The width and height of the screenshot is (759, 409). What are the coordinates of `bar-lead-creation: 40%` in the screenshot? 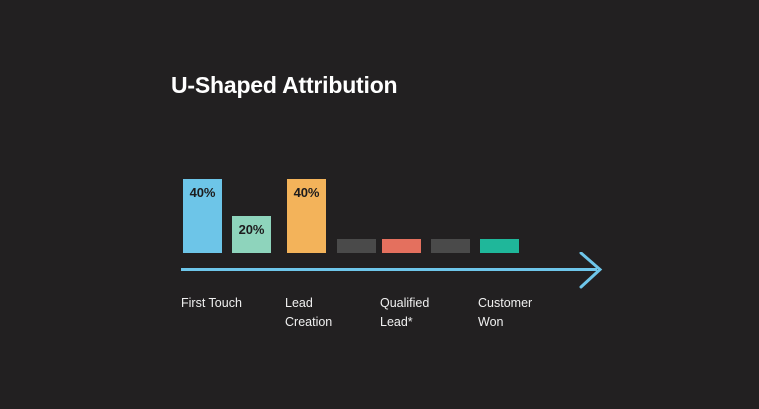 It's located at (306, 216).